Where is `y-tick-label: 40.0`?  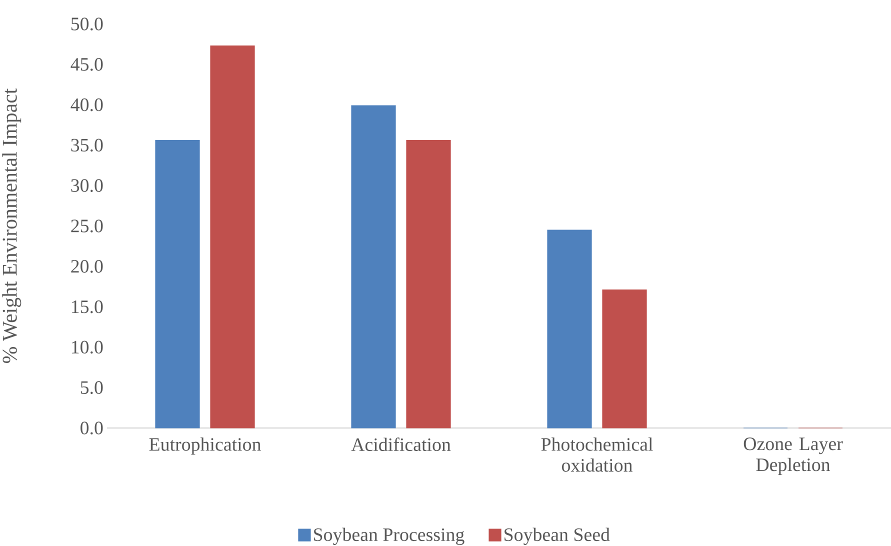 y-tick-label: 40.0 is located at coordinates (86, 105).